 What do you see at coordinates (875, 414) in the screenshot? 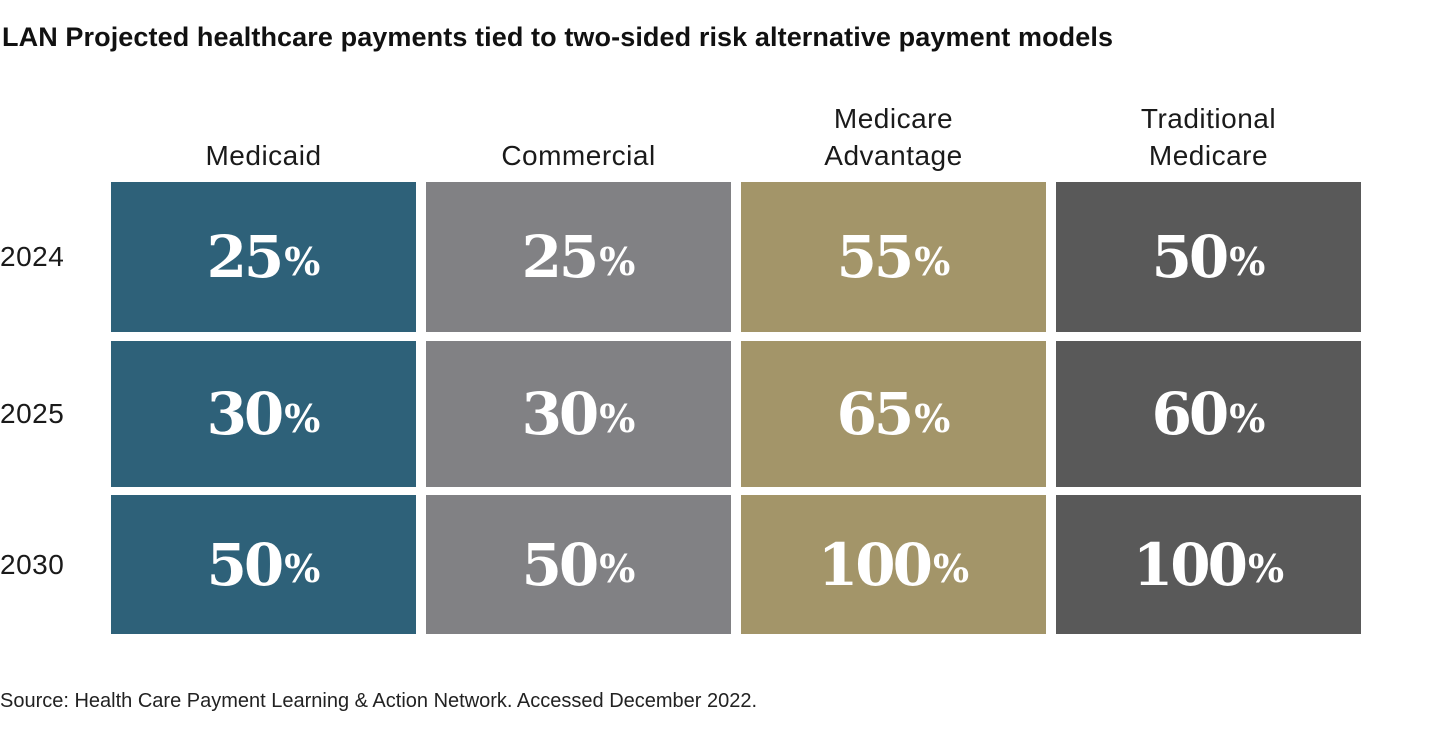
I see `cell-value: 65` at bounding box center [875, 414].